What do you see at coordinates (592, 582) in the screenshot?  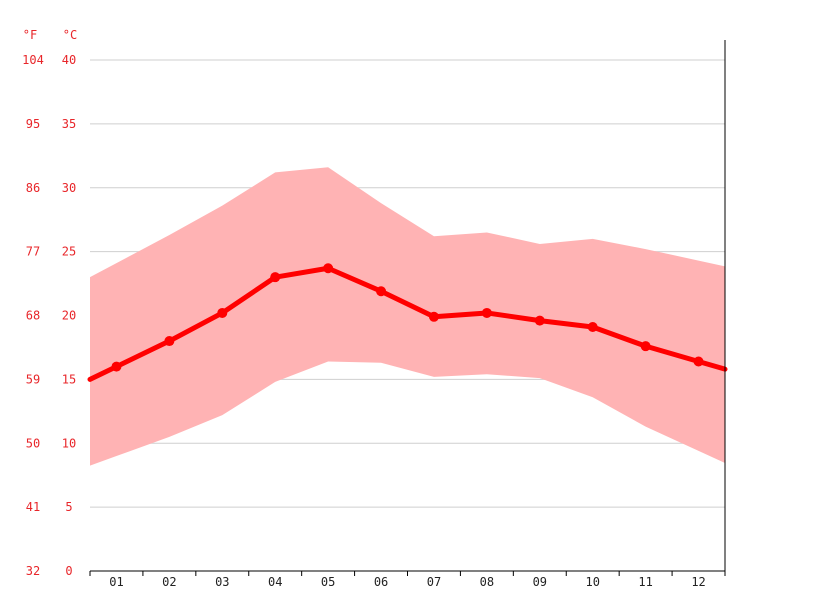 I see `x-tick-label: 10` at bounding box center [592, 582].